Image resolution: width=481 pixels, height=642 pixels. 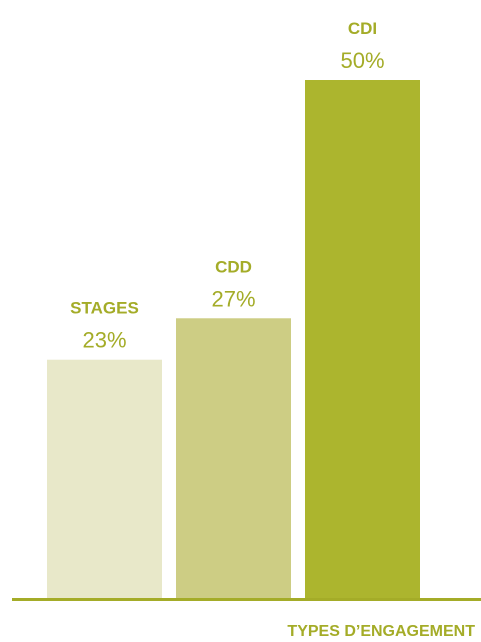 I want to click on category-label-stages: STAGES, so click(x=104, y=308).